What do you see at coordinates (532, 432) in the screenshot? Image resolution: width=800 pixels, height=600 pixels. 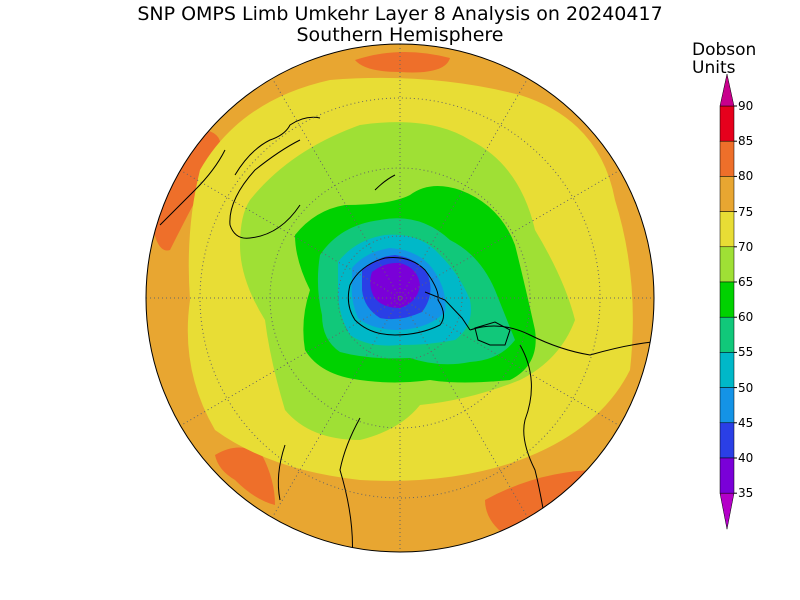 I see `south-america-east-coast` at bounding box center [532, 432].